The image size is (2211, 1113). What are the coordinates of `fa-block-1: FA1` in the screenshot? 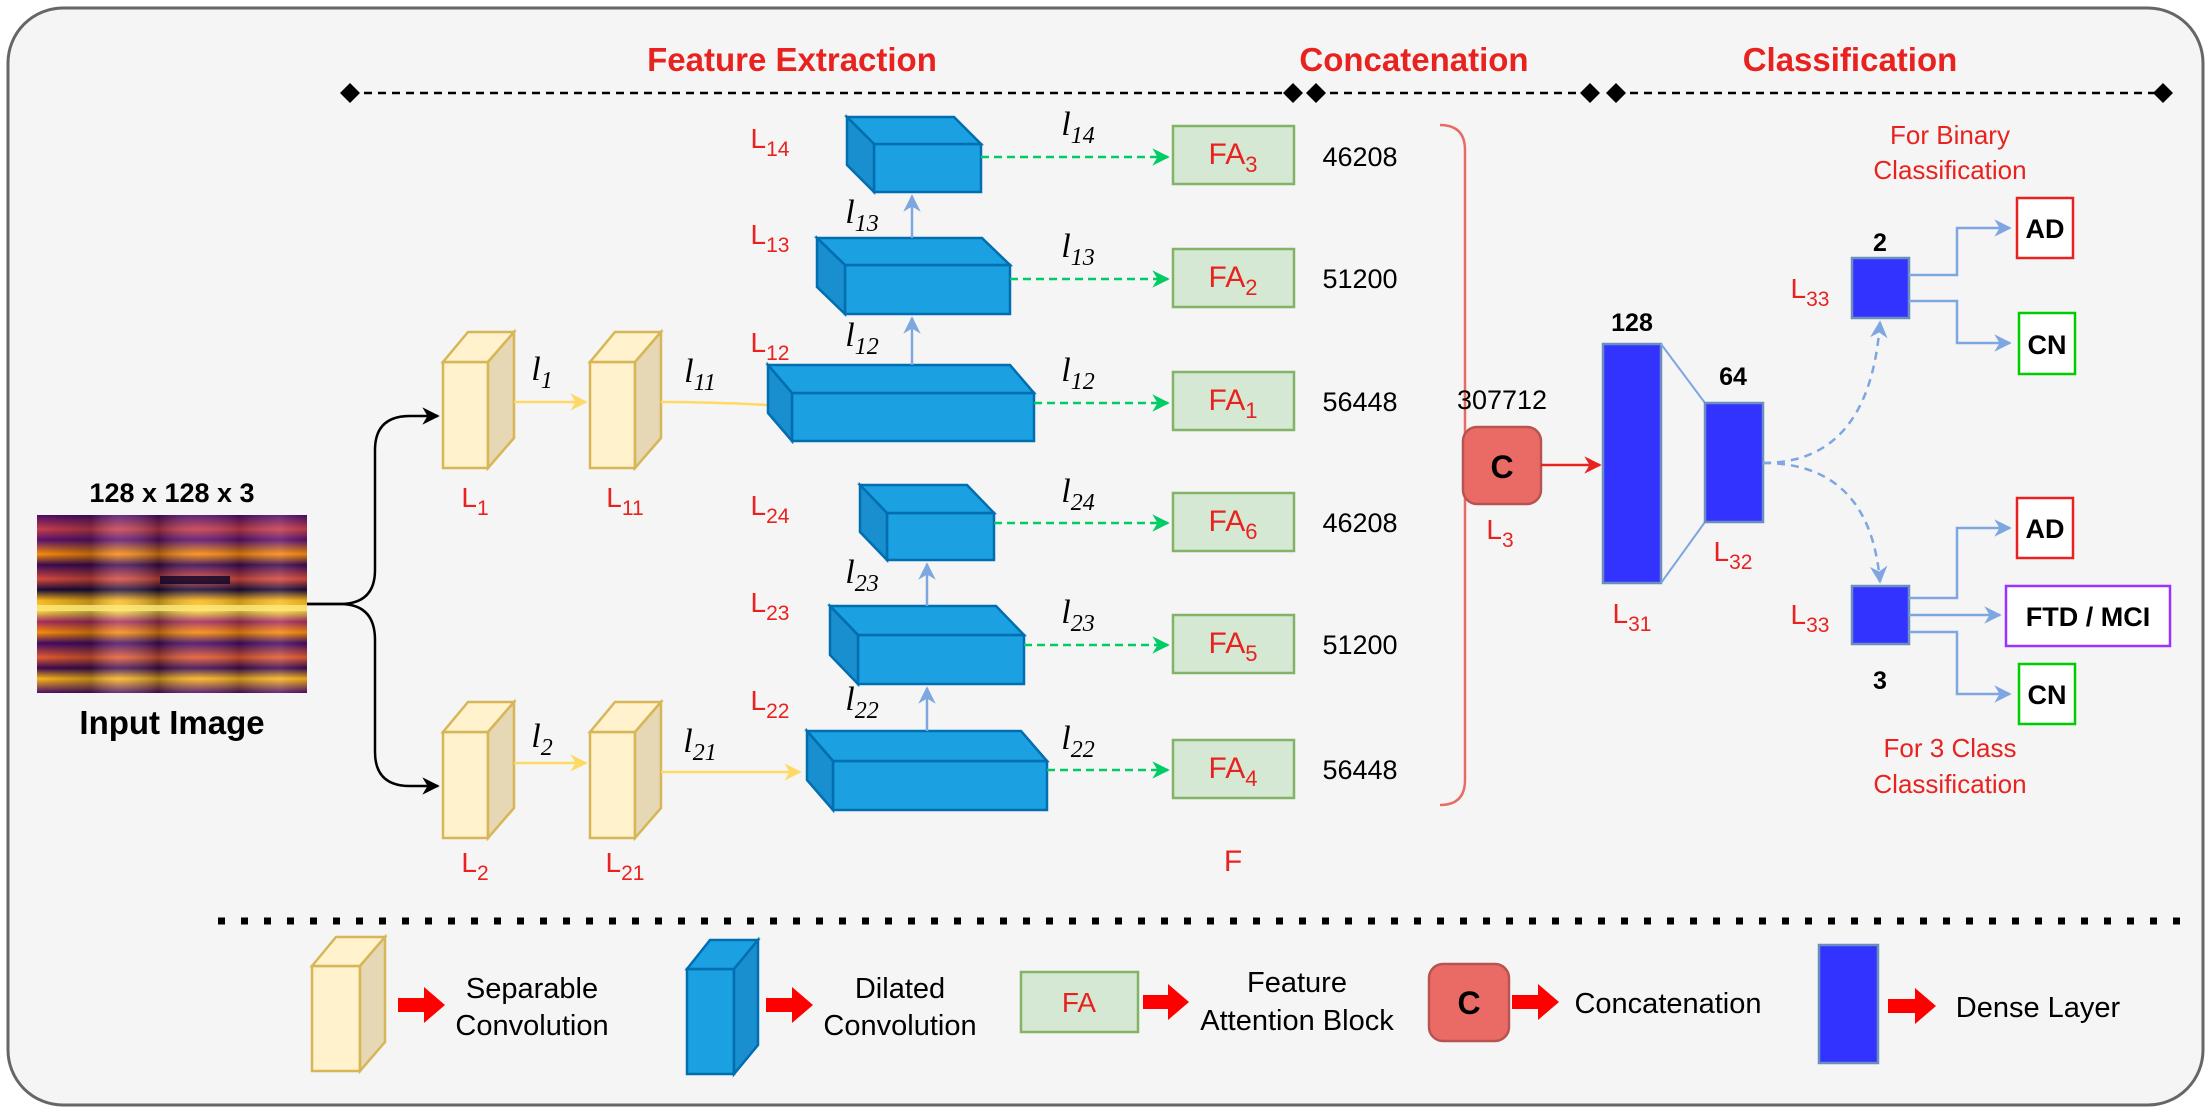 It's located at (1233, 401).